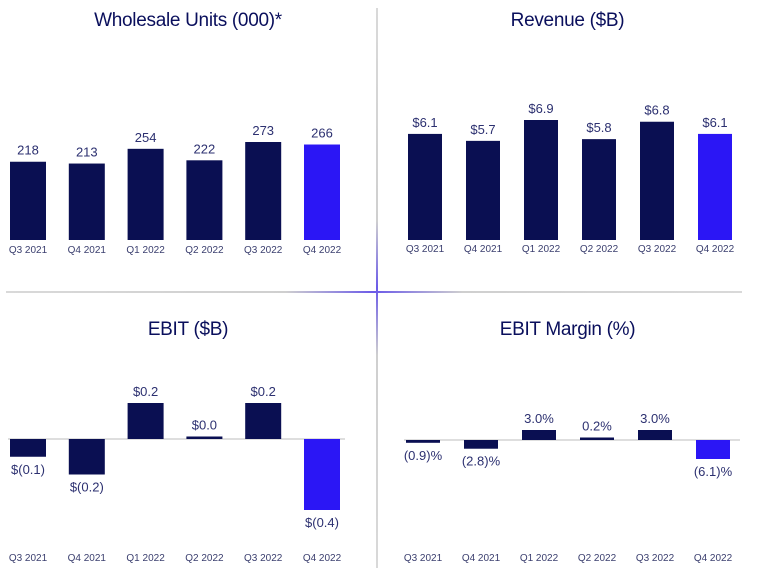 The height and width of the screenshot is (576, 757). I want to click on ebit-margin-title: EBIT Margin (%), so click(567, 329).